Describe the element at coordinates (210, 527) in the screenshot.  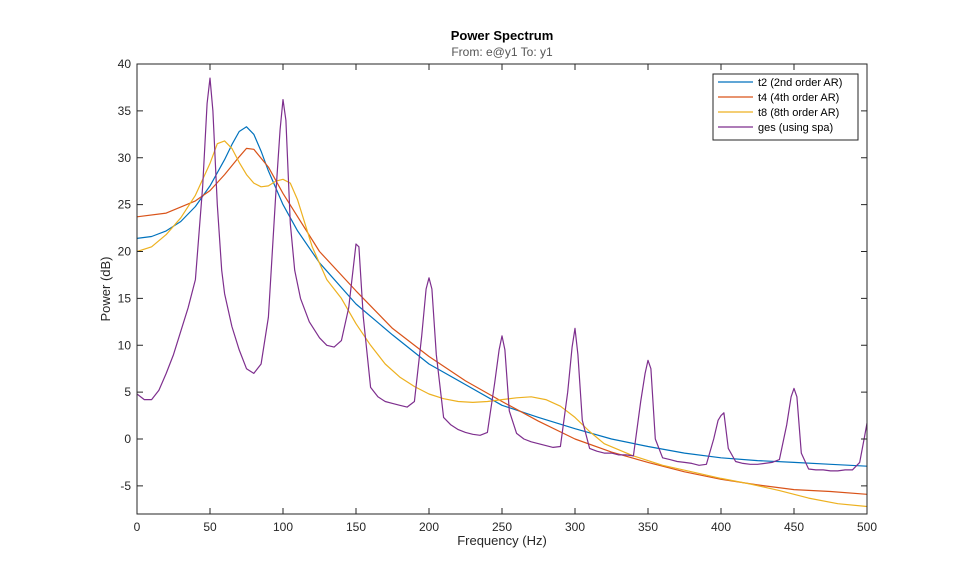
I see `x-tick-label: 50` at that location.